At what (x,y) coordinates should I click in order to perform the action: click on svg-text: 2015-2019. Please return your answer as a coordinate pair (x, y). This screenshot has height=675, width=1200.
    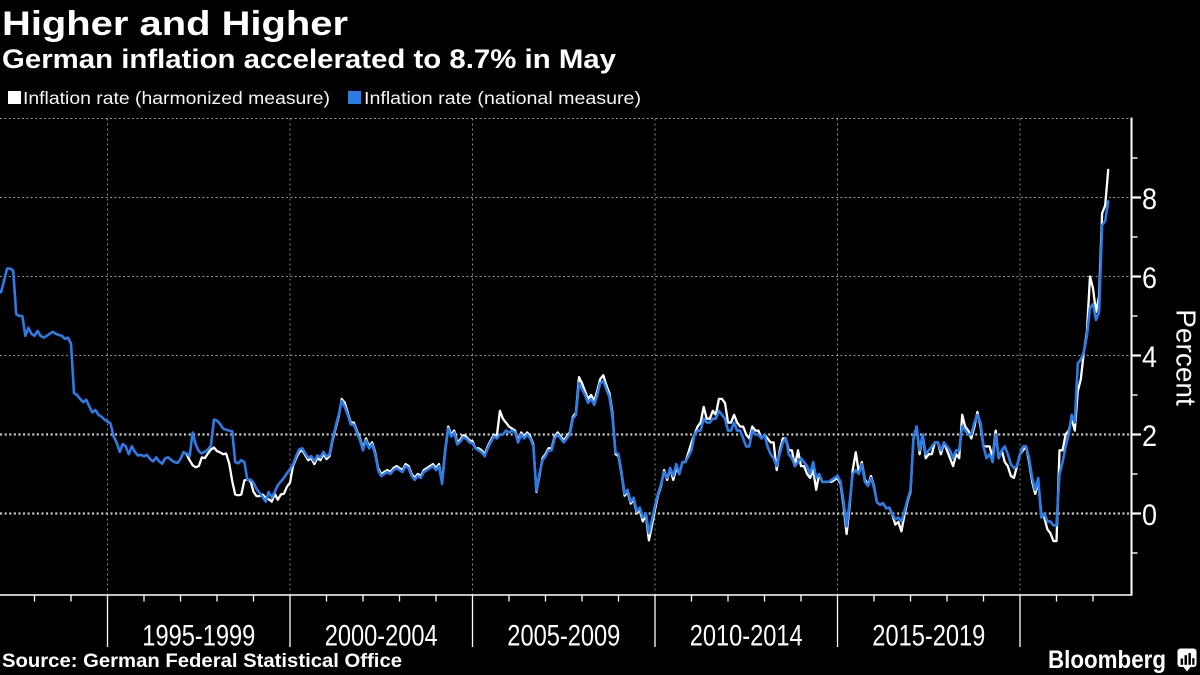
    Looking at the image, I should click on (928, 636).